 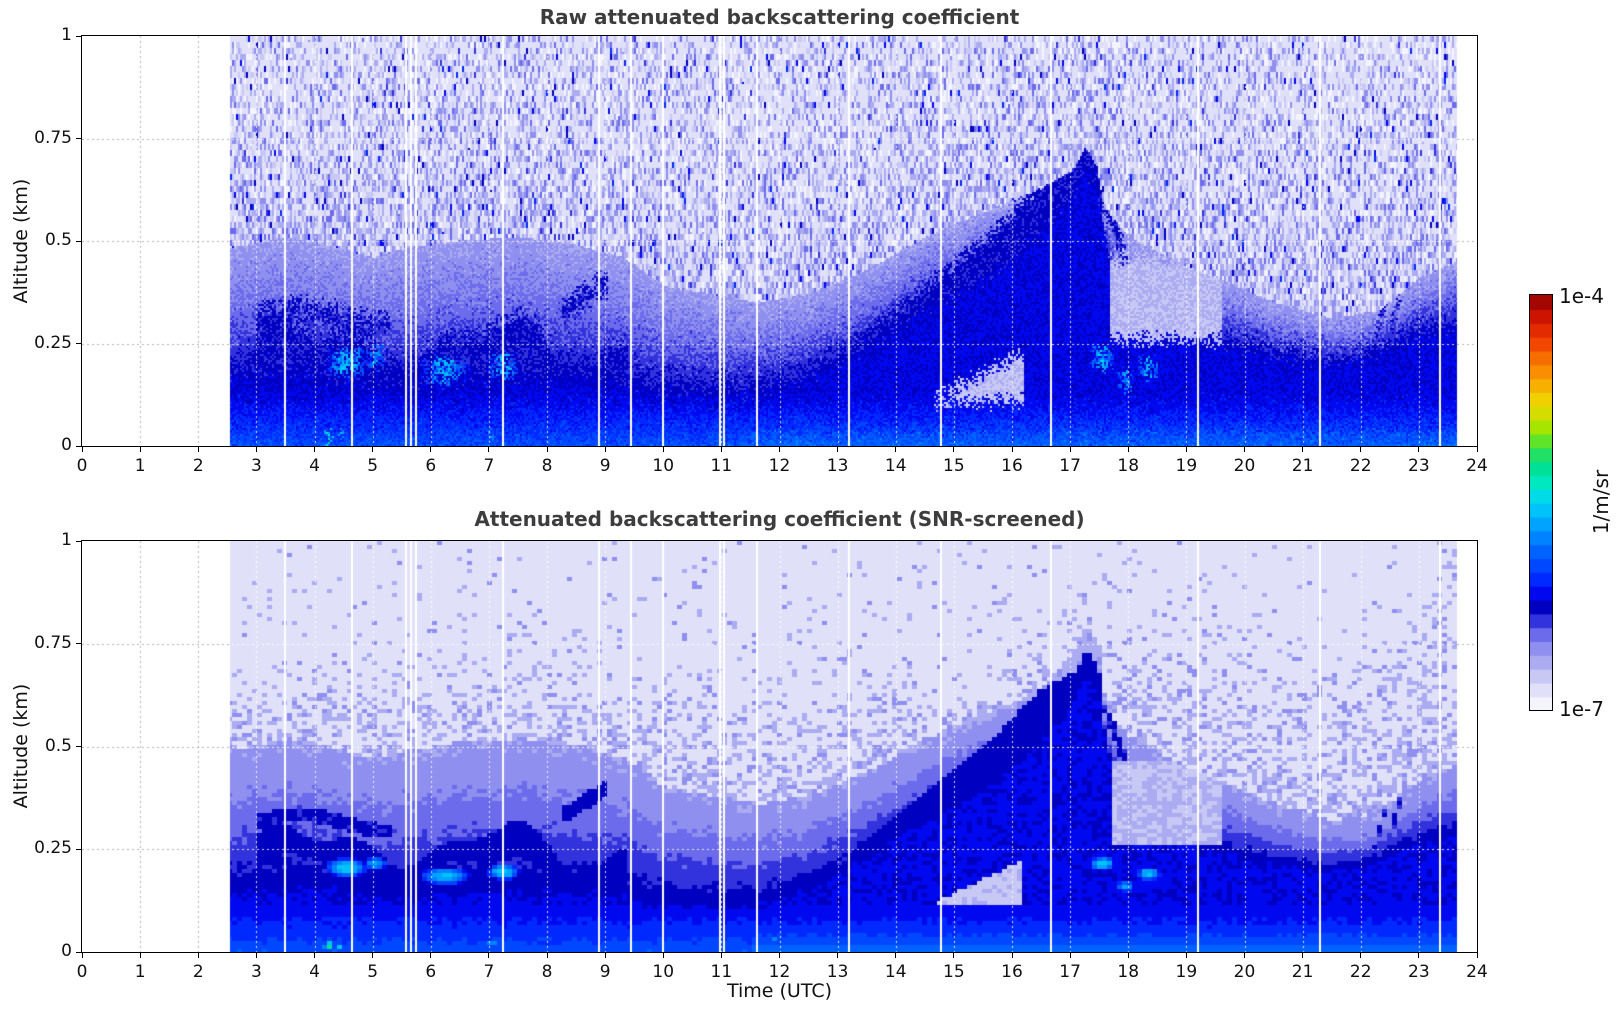 I want to click on x-tick-label: 23, so click(x=1419, y=972).